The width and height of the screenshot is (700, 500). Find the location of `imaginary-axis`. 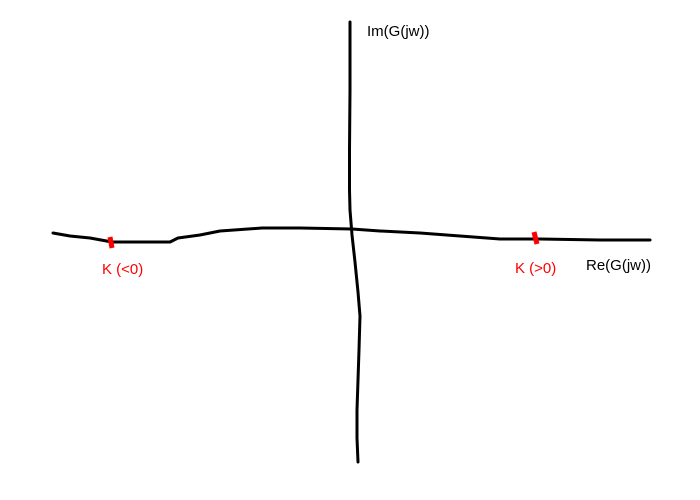

imaginary-axis is located at coordinates (355, 242).